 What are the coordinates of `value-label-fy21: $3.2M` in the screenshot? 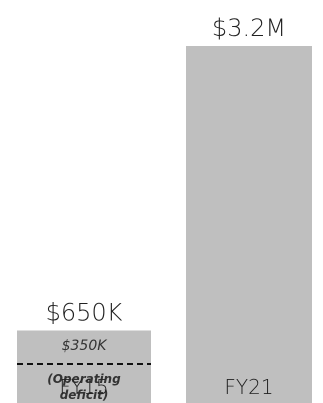 It's located at (249, 28).